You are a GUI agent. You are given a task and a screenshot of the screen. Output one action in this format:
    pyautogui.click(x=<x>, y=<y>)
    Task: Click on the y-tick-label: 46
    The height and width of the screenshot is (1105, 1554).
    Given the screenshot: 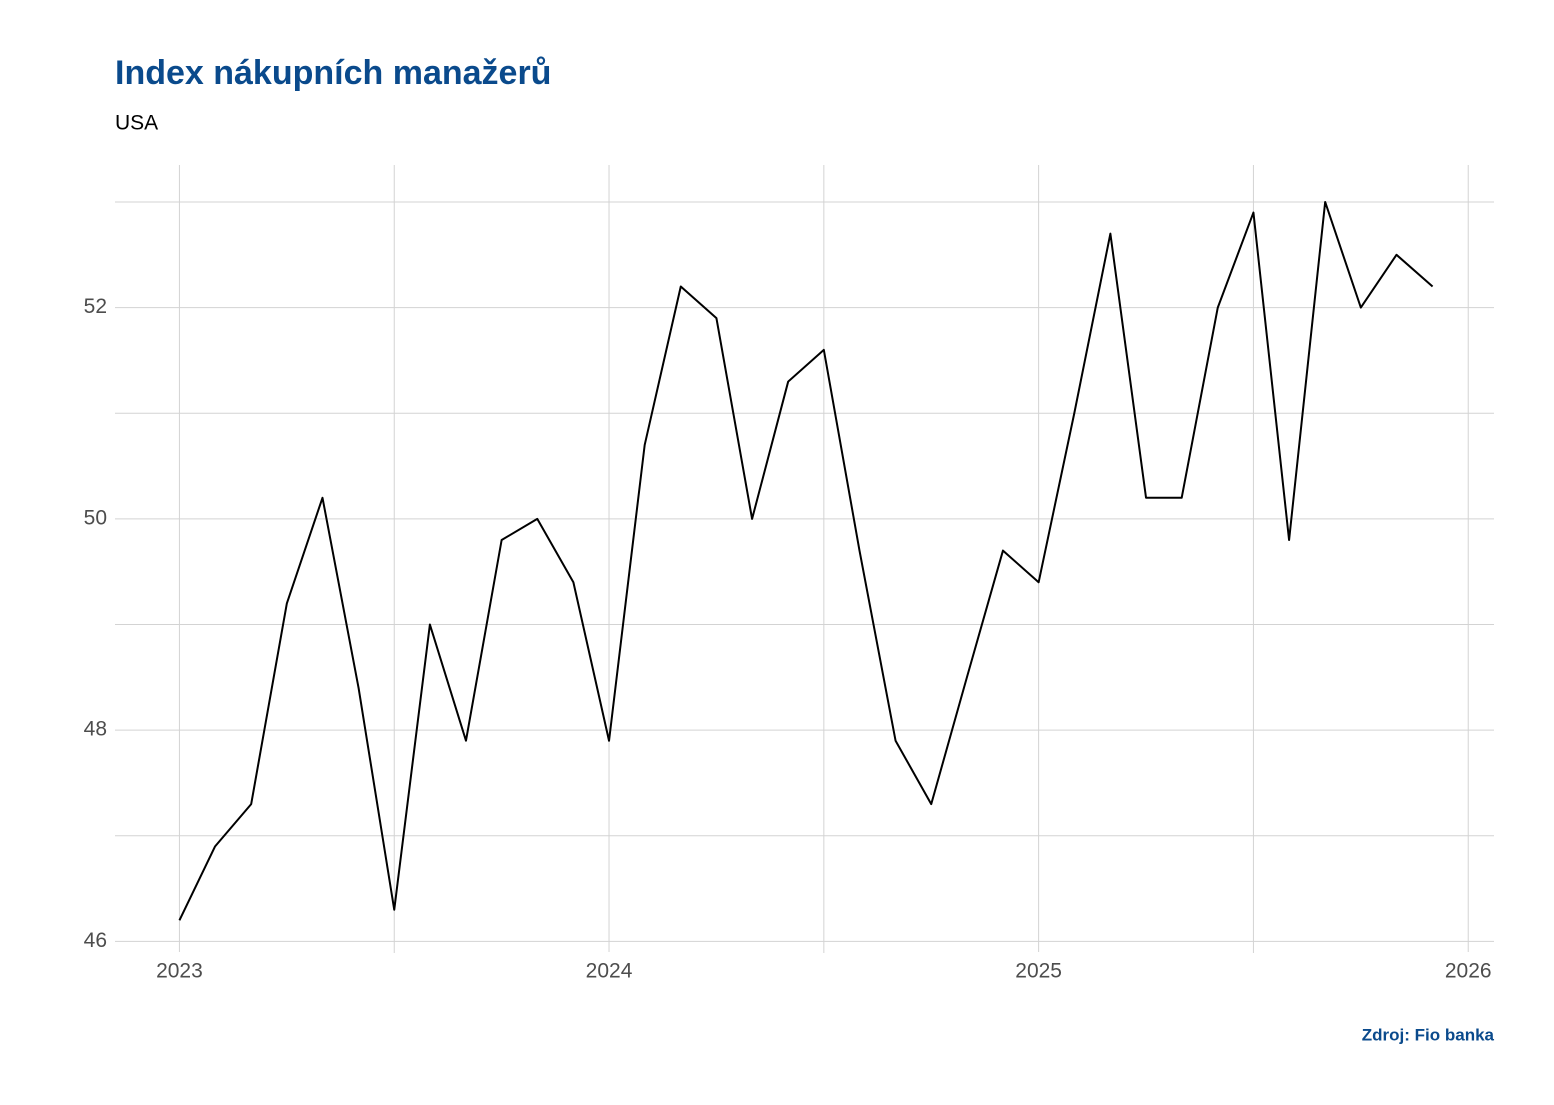 What is the action you would take?
    pyautogui.click(x=95, y=940)
    